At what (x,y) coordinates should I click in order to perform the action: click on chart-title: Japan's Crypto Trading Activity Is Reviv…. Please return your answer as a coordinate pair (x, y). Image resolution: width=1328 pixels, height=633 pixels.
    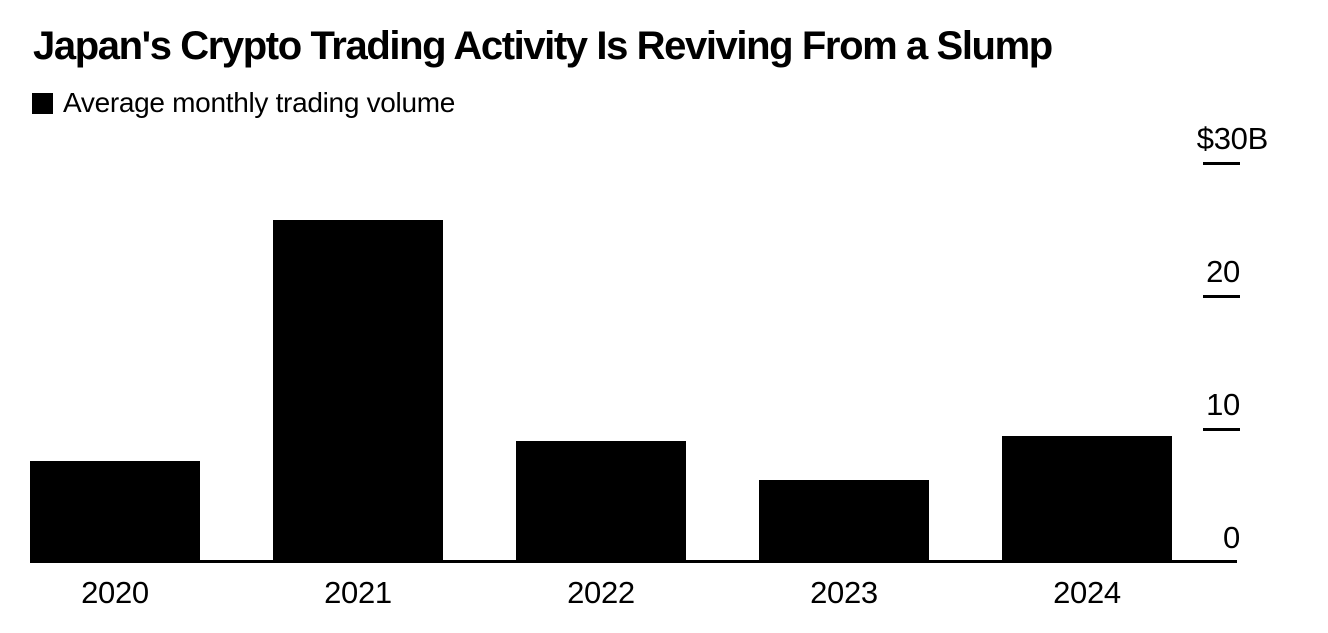
    Looking at the image, I should click on (543, 46).